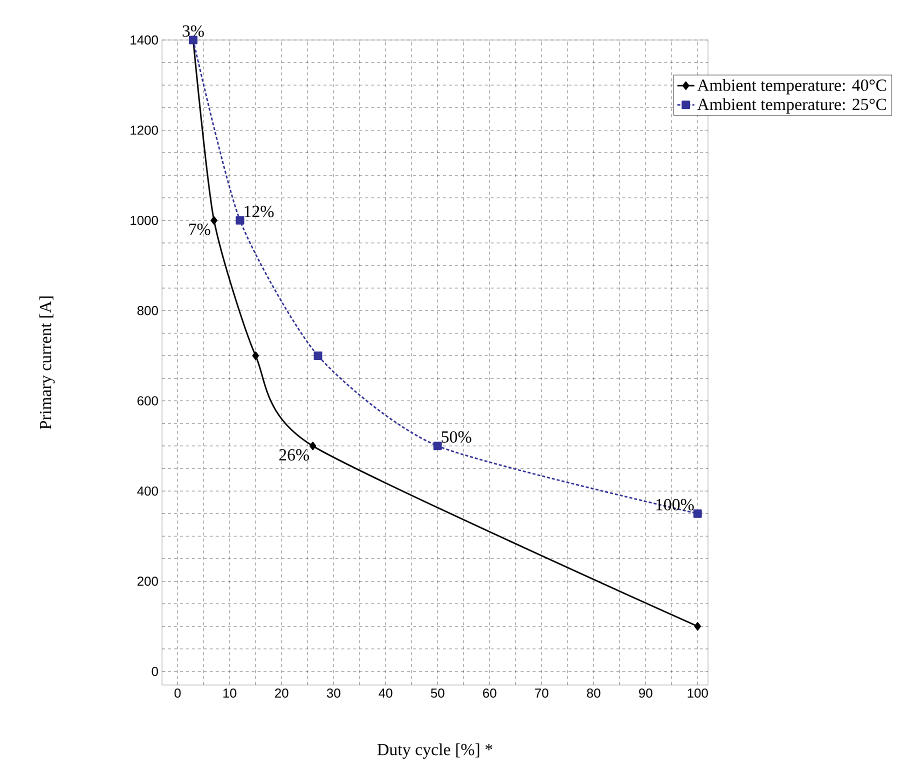 The width and height of the screenshot is (923, 778). What do you see at coordinates (675, 504) in the screenshot?
I see `annotation: 100%` at bounding box center [675, 504].